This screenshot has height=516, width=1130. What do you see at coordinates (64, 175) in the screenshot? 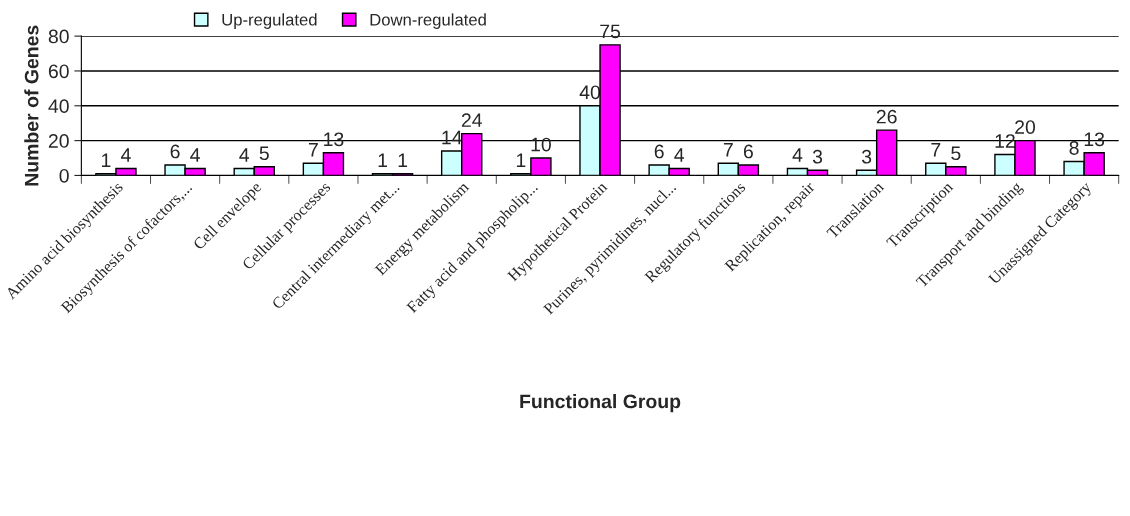
I see `y-tick-label: 0` at bounding box center [64, 175].